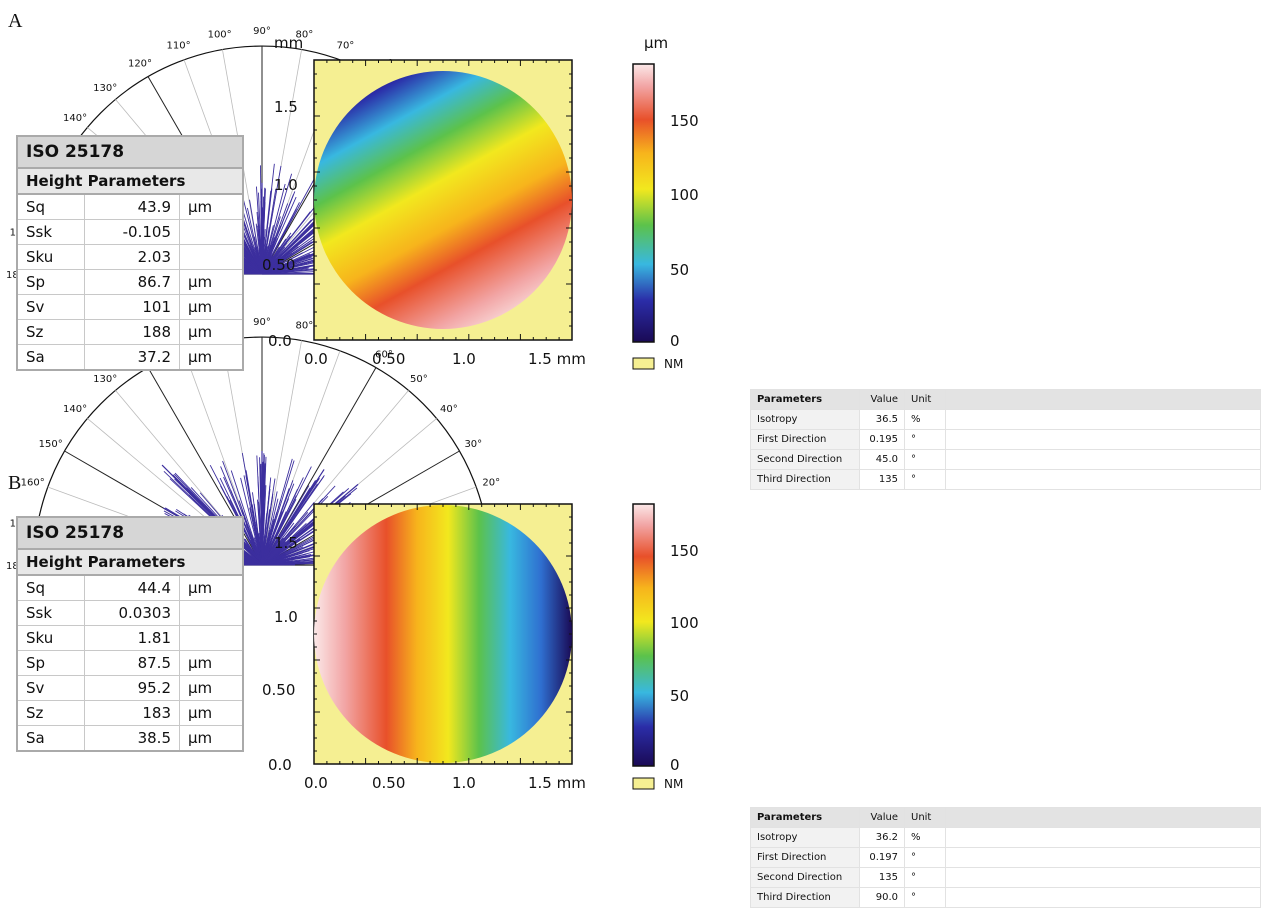 The height and width of the screenshot is (908, 1275). I want to click on angle-label: 110°, so click(179, 46).